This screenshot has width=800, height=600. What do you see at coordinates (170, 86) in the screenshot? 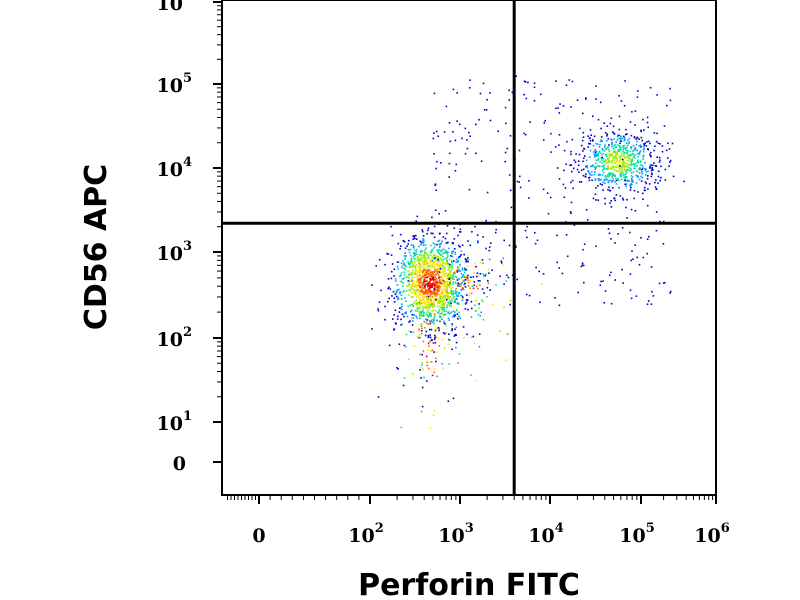
I see `y-tick-base: 10` at bounding box center [170, 86].